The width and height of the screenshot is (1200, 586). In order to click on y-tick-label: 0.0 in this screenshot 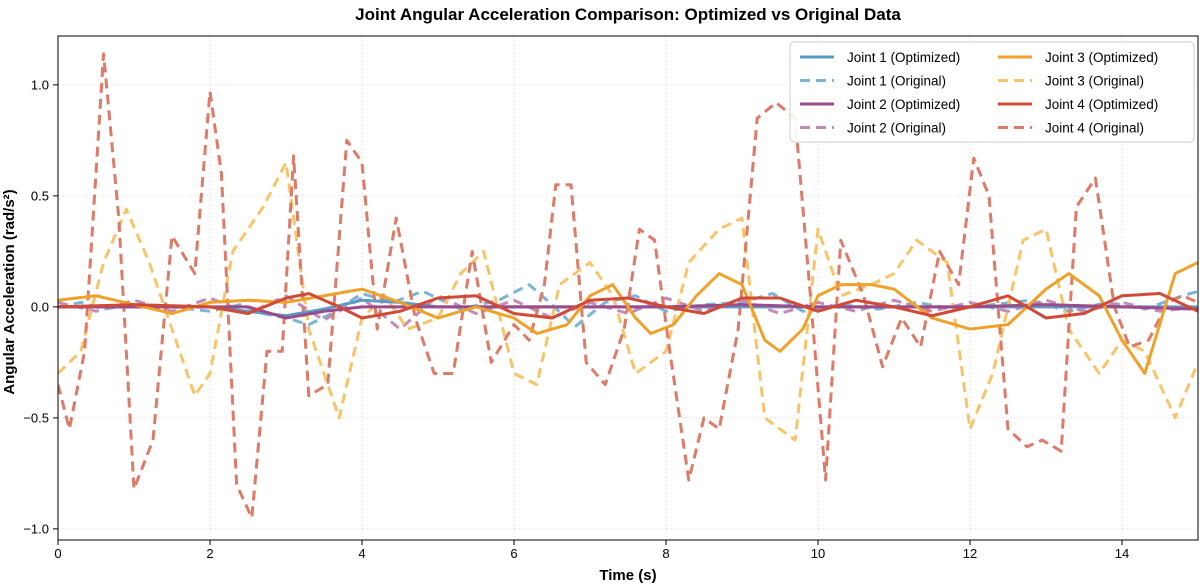, I will do `click(40, 306)`.